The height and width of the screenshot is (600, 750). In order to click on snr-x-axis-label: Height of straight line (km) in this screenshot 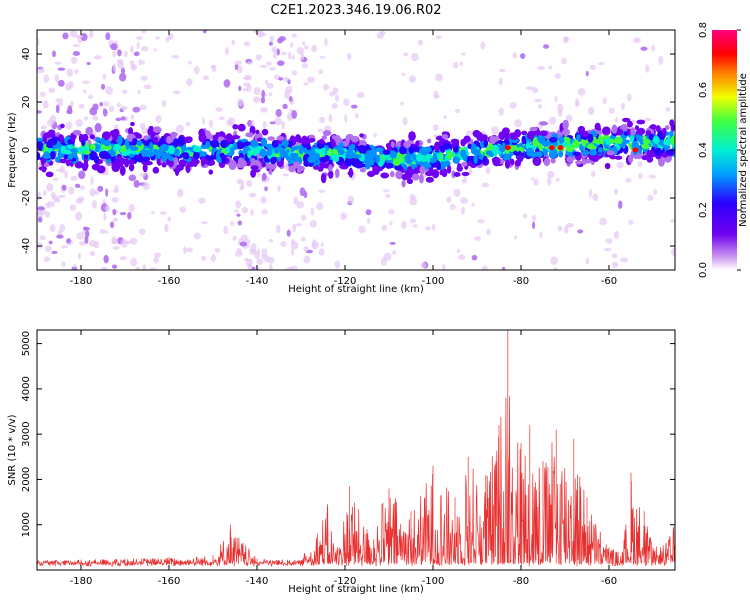, I will do `click(356, 589)`.